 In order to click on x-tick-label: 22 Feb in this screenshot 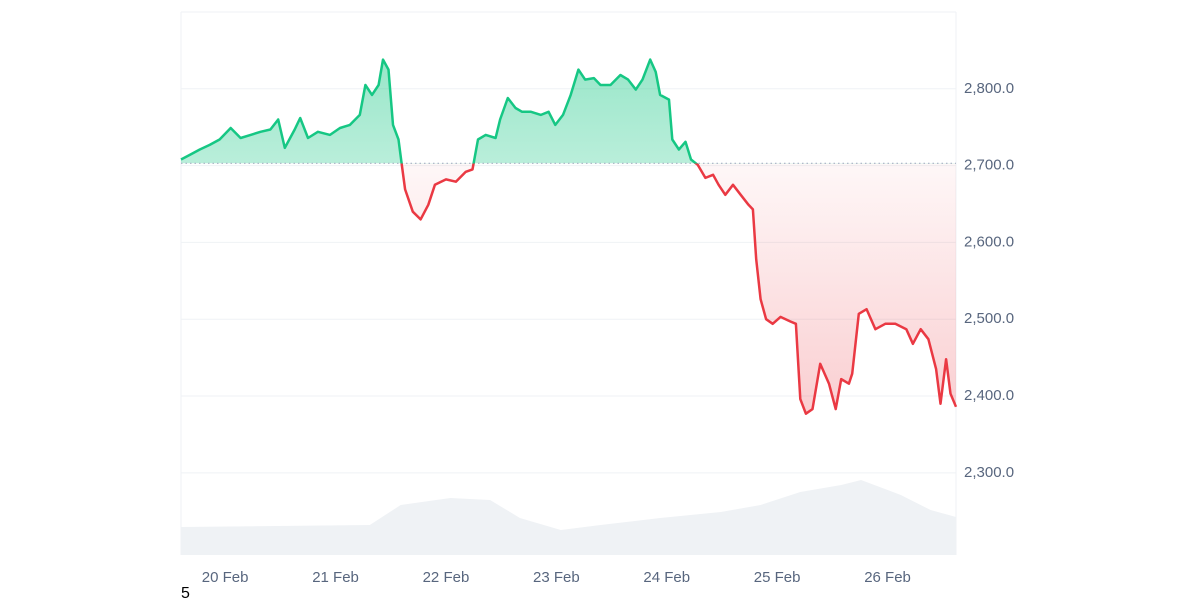, I will do `click(446, 577)`.